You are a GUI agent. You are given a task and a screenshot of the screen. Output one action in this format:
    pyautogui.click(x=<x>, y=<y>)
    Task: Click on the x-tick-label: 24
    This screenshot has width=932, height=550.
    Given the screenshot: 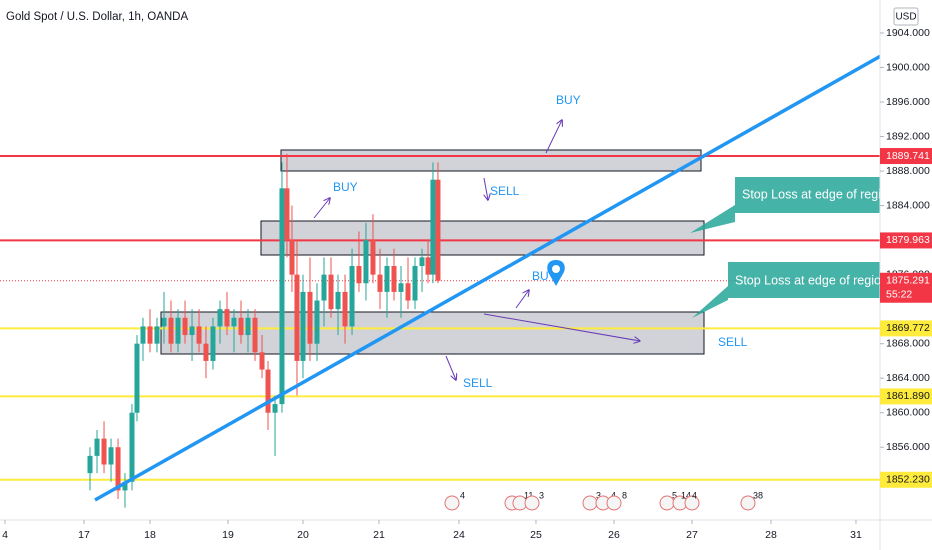 What is the action you would take?
    pyautogui.click(x=459, y=535)
    